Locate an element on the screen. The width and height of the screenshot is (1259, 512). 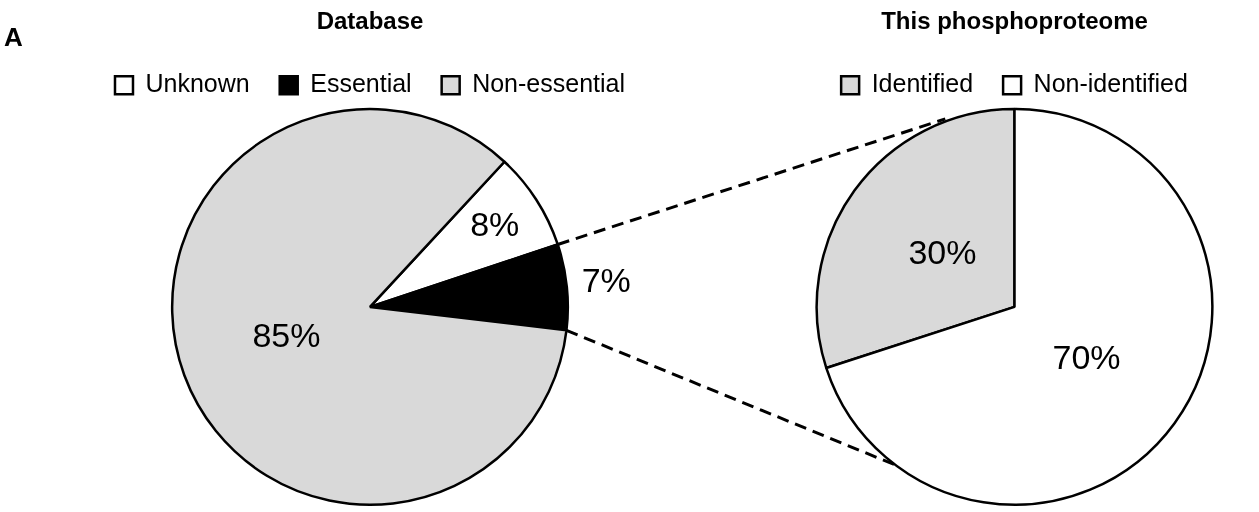
data-label: 85% is located at coordinates (286, 335).